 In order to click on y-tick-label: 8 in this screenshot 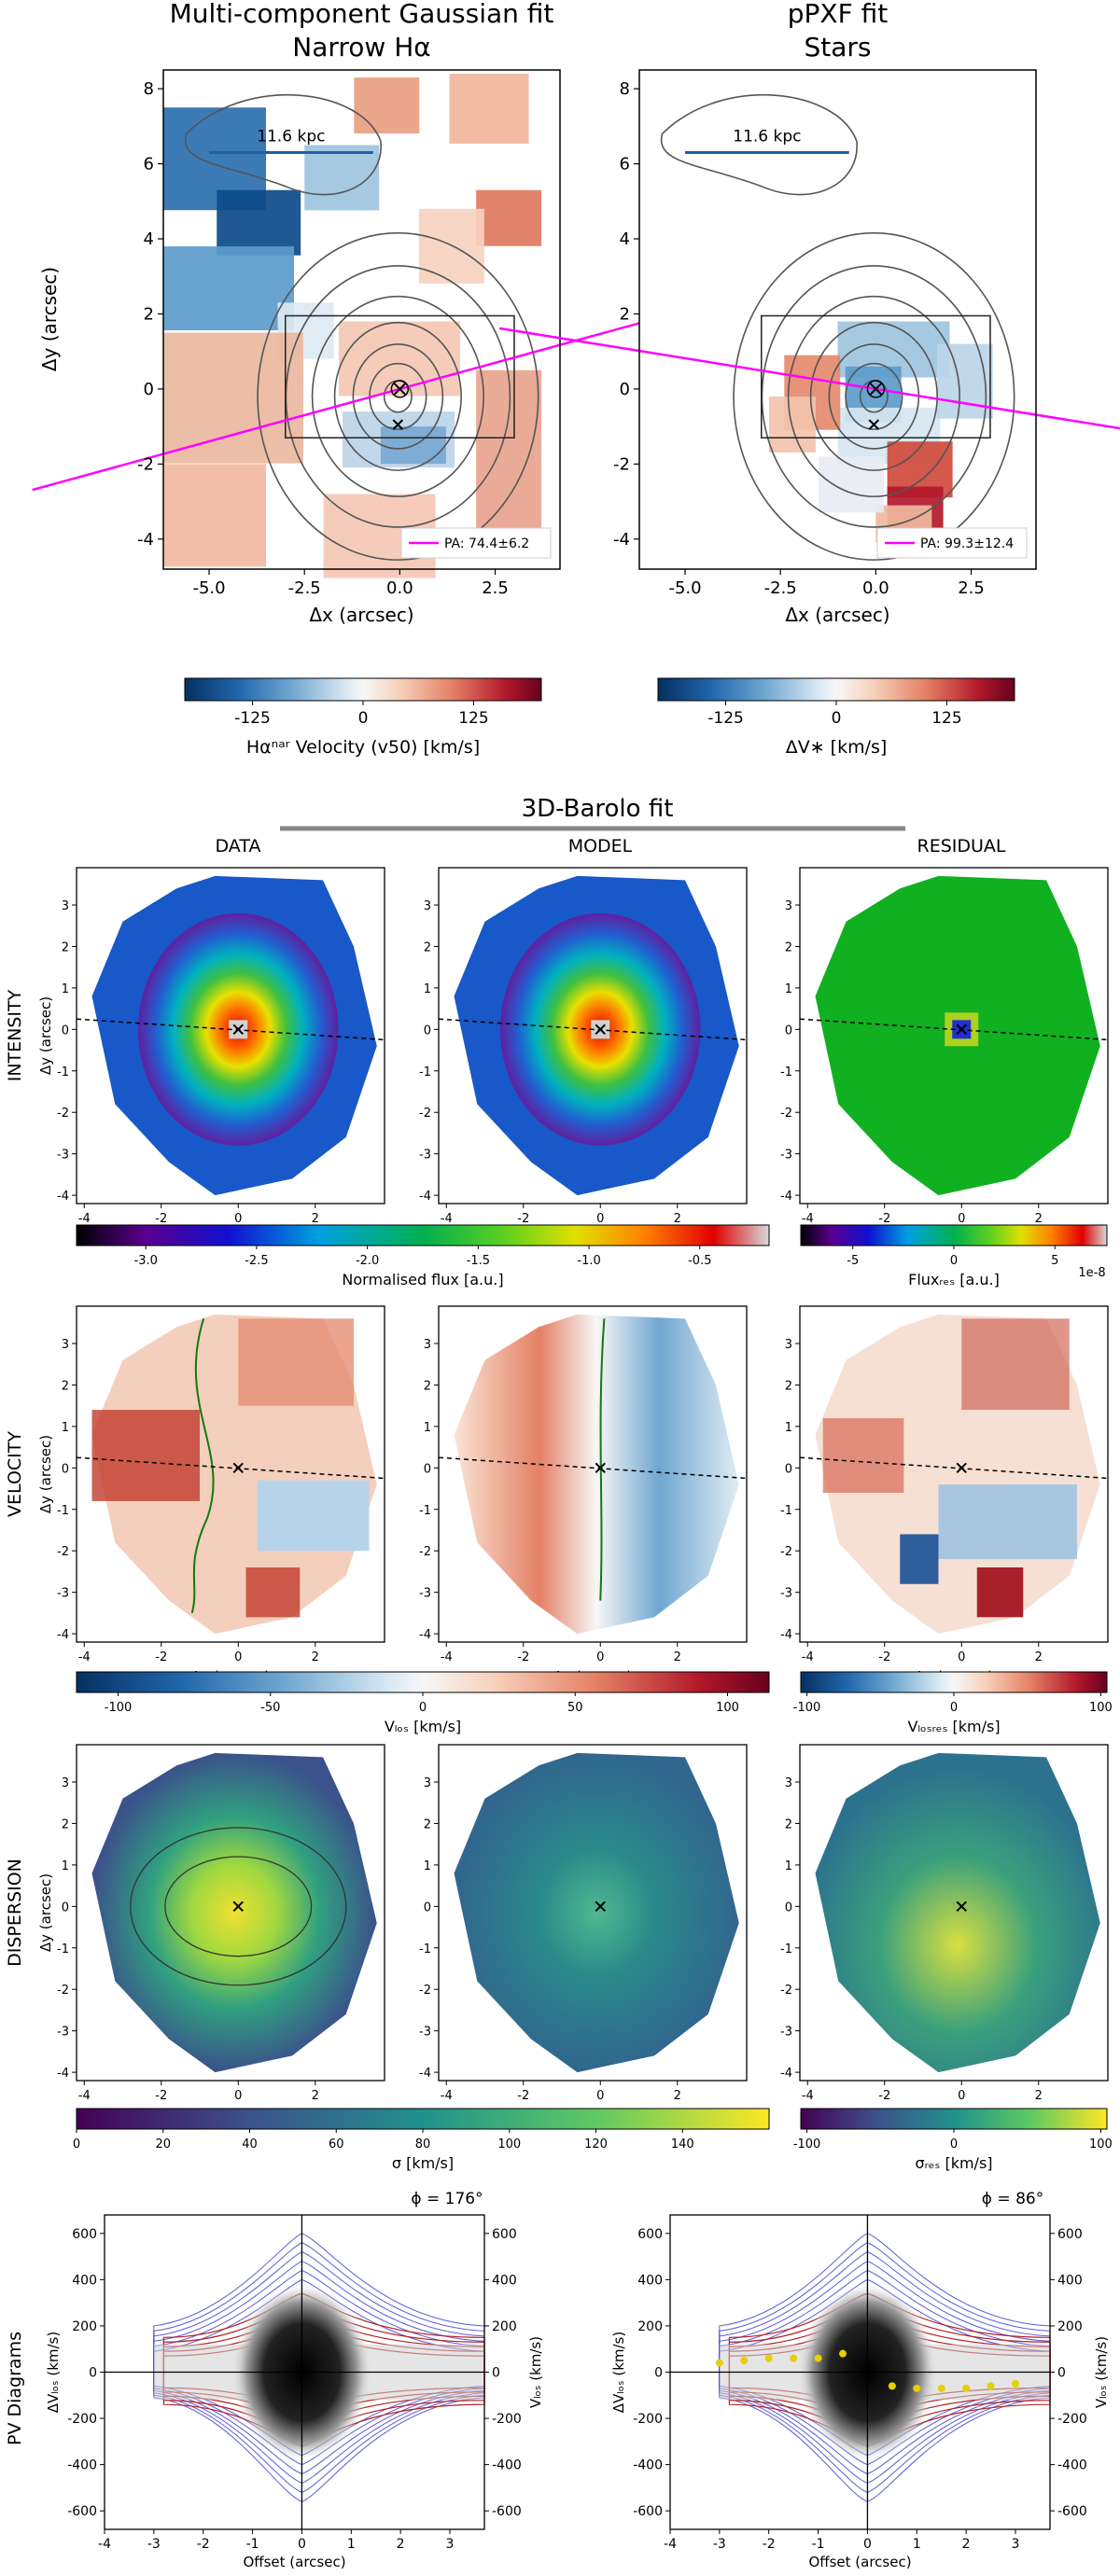, I will do `click(149, 89)`.